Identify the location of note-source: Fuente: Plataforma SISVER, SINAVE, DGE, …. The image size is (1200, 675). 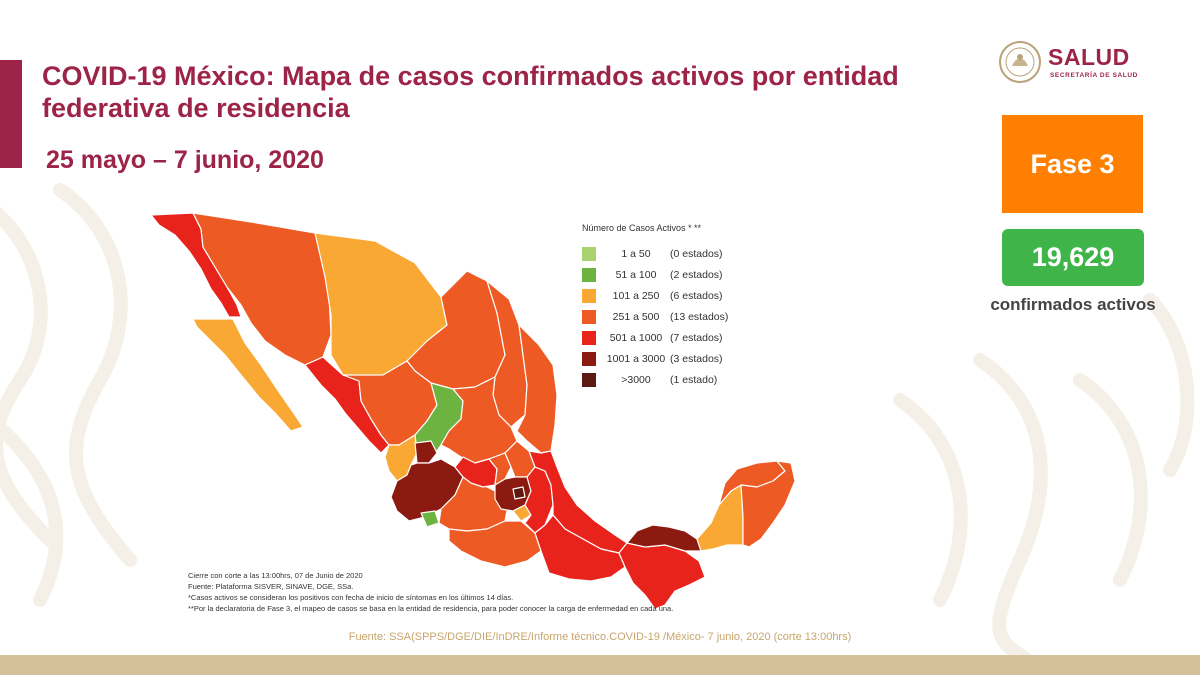
(271, 586).